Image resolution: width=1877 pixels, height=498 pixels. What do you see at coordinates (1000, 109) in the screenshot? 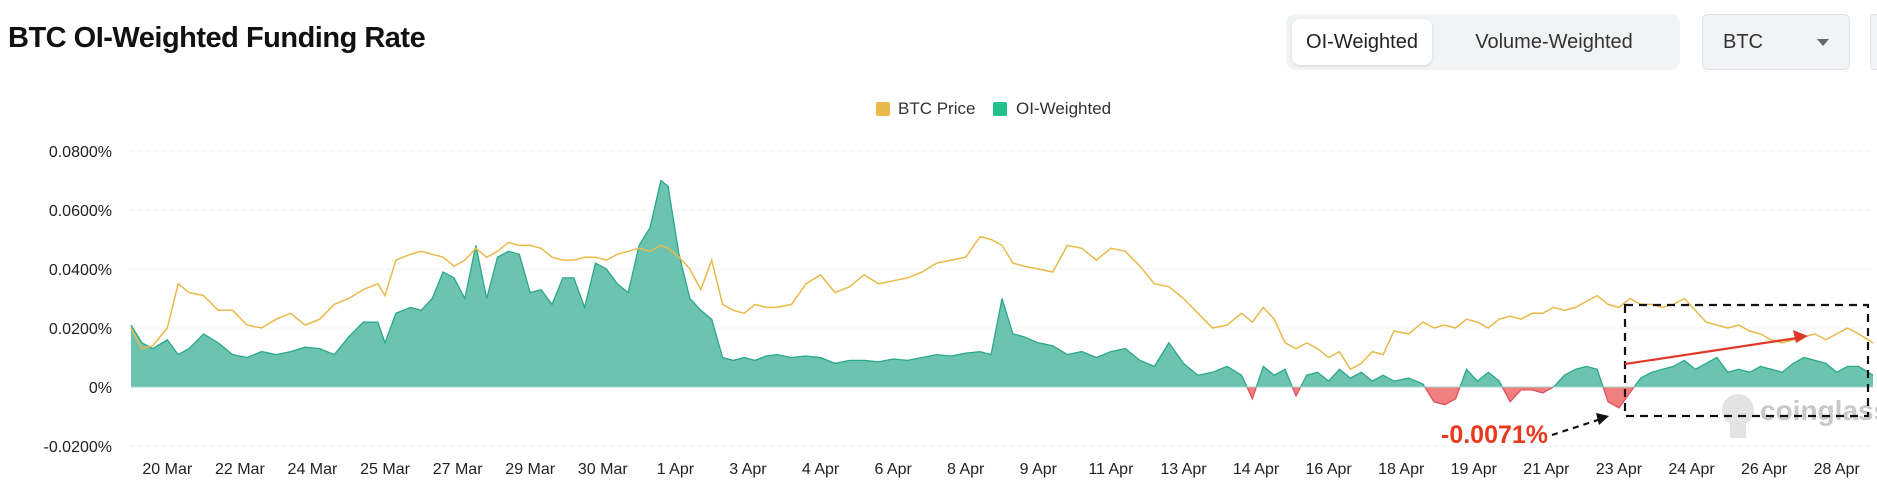
I see `legend-swatch-oi` at bounding box center [1000, 109].